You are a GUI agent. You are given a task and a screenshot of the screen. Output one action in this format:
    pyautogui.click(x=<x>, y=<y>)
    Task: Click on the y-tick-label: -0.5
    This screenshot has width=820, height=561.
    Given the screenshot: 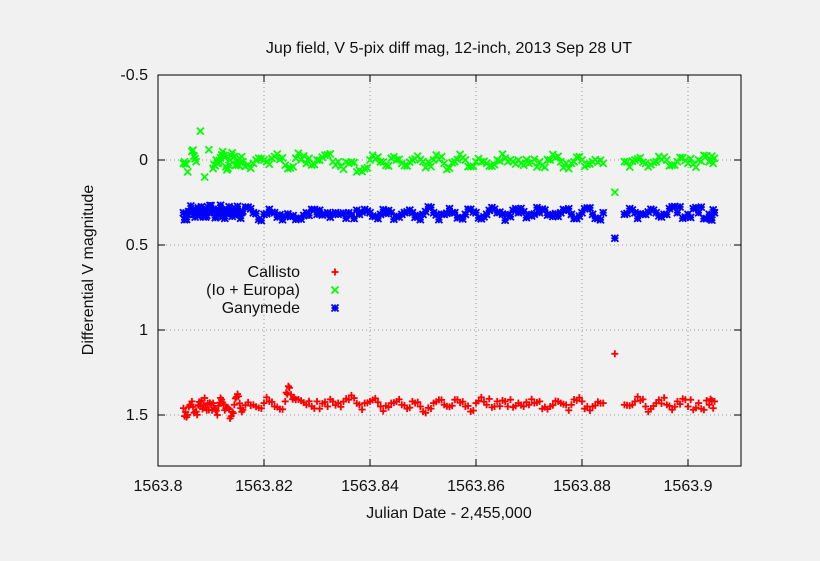 What is the action you would take?
    pyautogui.click(x=134, y=75)
    